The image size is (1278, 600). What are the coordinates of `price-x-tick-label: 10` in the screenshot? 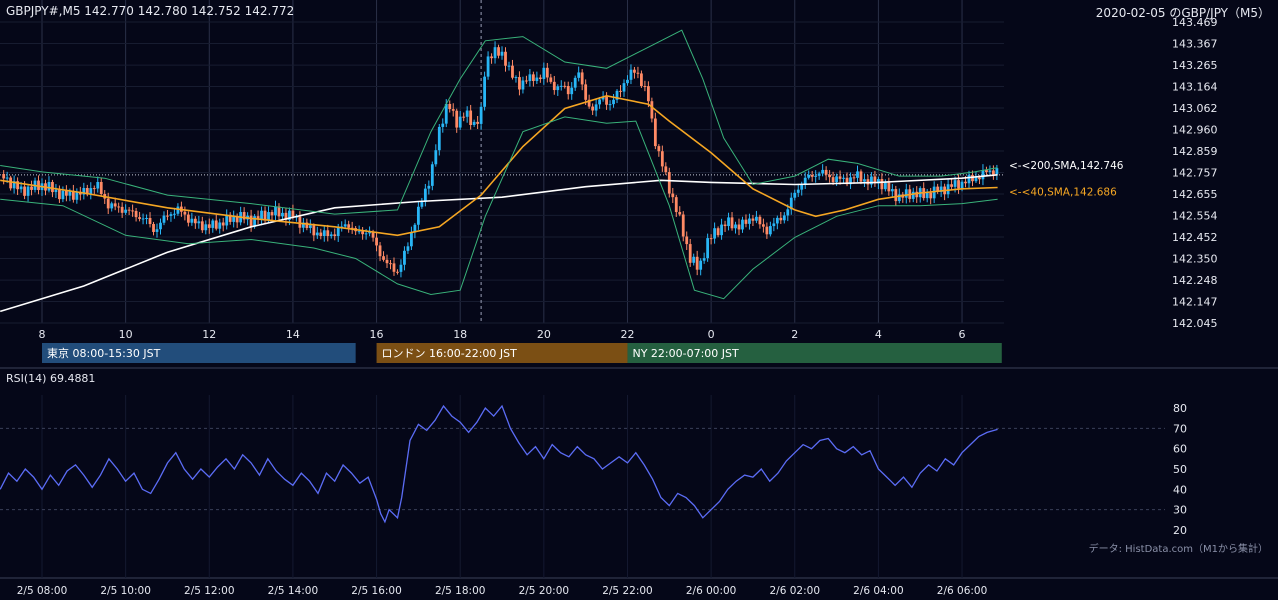 It's located at (126, 334).